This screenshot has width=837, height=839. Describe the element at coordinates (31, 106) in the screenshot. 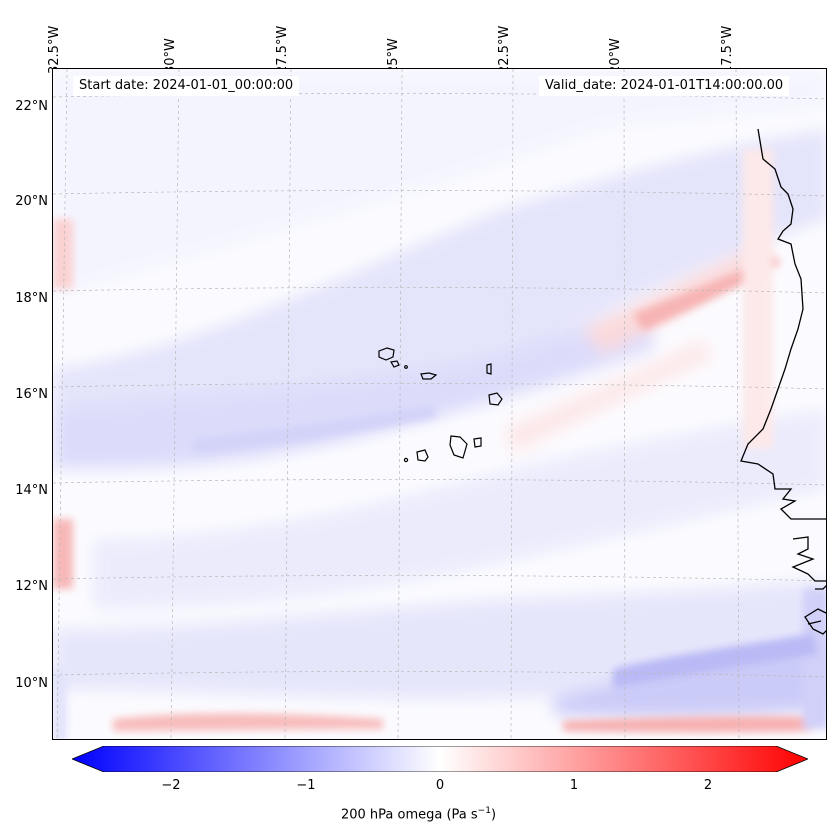

I see `lat-label-22n: 22°N` at that location.